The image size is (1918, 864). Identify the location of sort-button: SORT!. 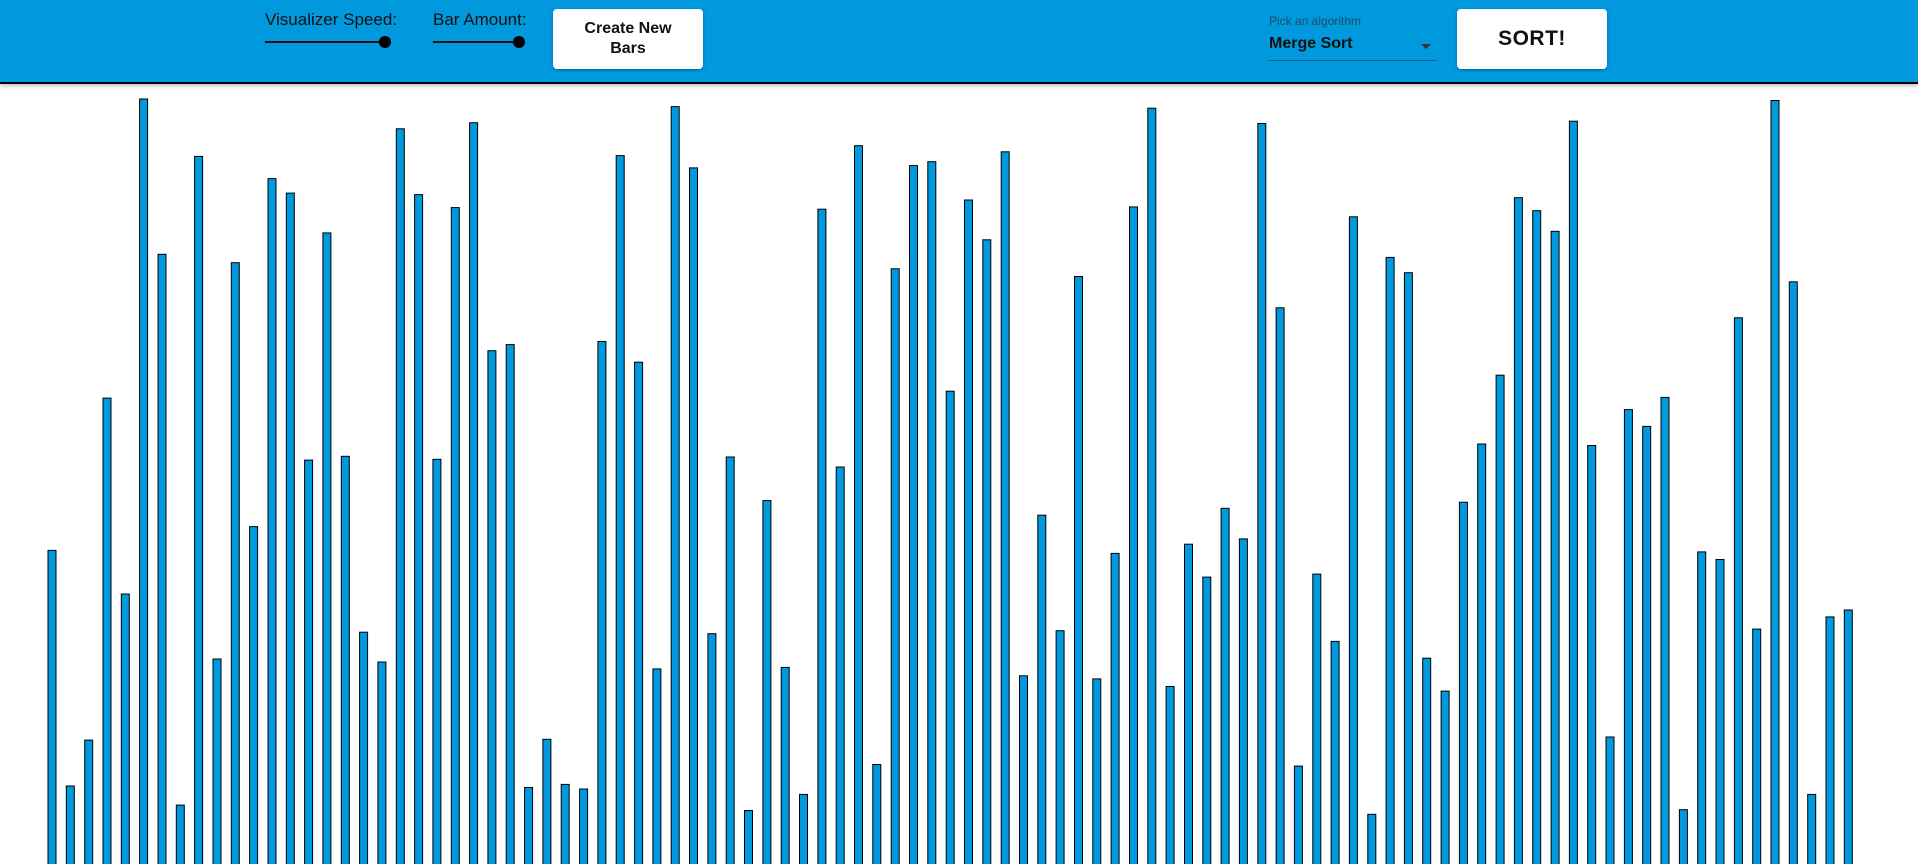
(1532, 39).